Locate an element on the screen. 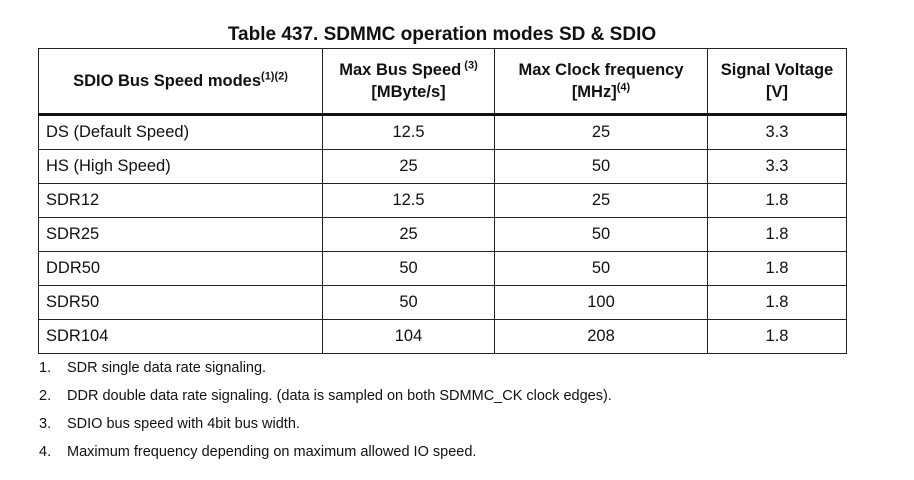 The width and height of the screenshot is (914, 480). footnote-text: SDR single data rate signaling. is located at coordinates (167, 368).